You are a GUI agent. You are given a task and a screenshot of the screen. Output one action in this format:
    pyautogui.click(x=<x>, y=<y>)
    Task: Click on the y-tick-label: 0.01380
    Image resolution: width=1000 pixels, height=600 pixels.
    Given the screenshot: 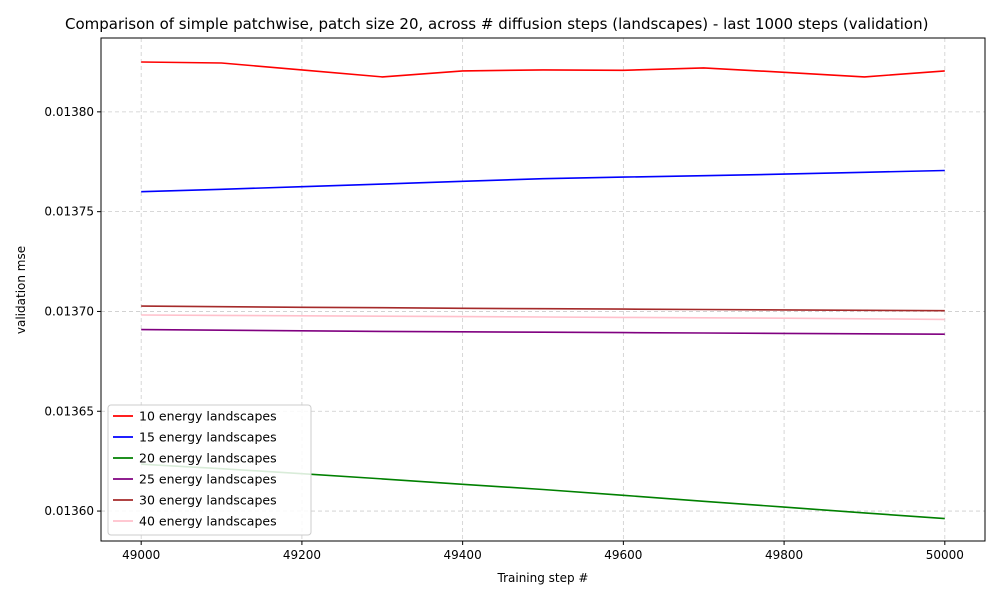 What is the action you would take?
    pyautogui.click(x=69, y=112)
    